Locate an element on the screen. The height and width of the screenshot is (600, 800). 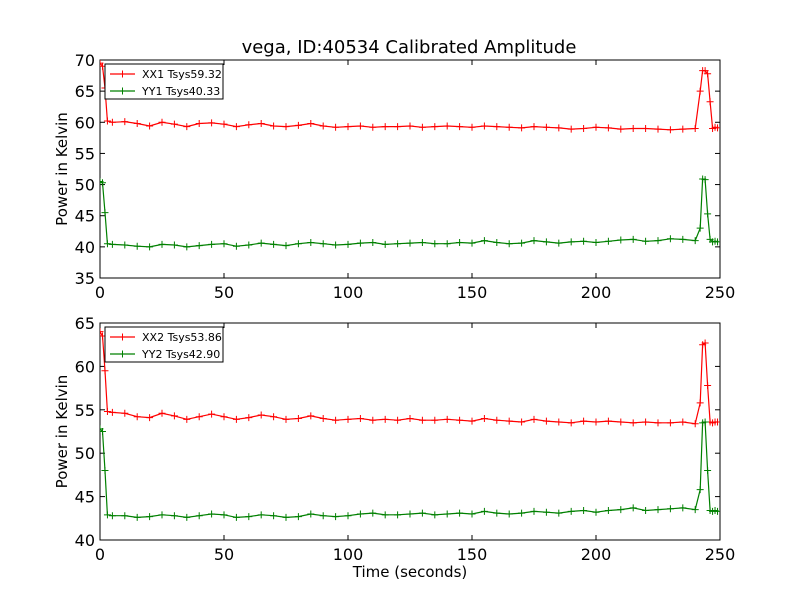
x-tick-label: 50 is located at coordinates (224, 292).